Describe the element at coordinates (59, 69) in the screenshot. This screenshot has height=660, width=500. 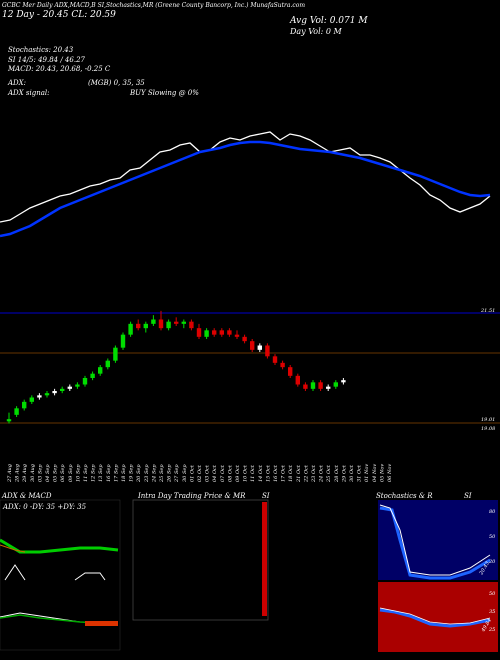
I see `macd-readout: MACD: 20.43, 20.68, -0.25 C` at that location.